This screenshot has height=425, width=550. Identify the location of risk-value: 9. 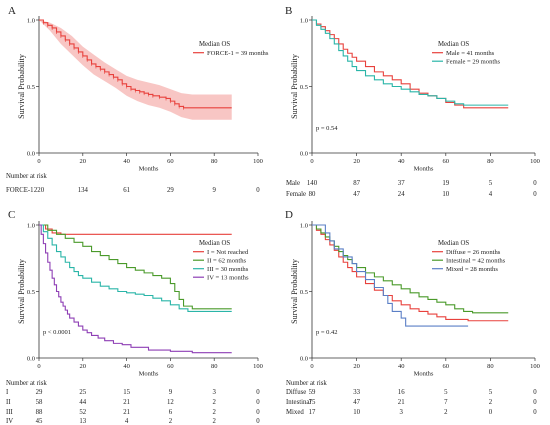
(214, 190).